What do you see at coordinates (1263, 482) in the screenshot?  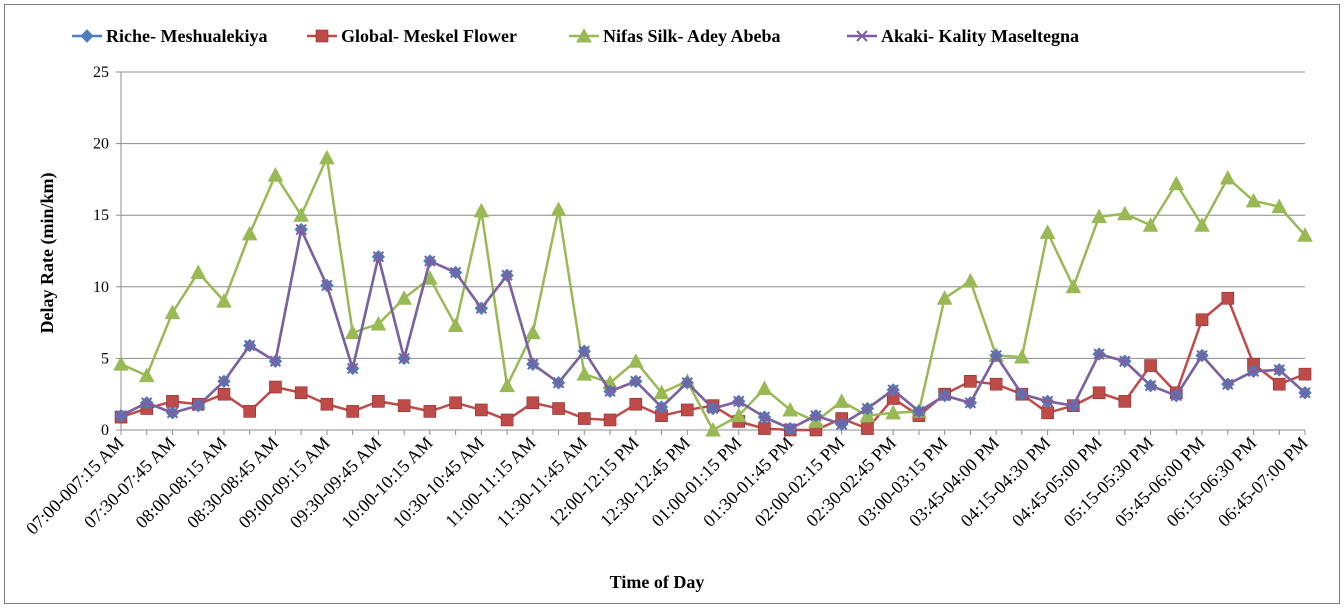 I see `x-tick-label: 06:45-07:00 PM` at bounding box center [1263, 482].